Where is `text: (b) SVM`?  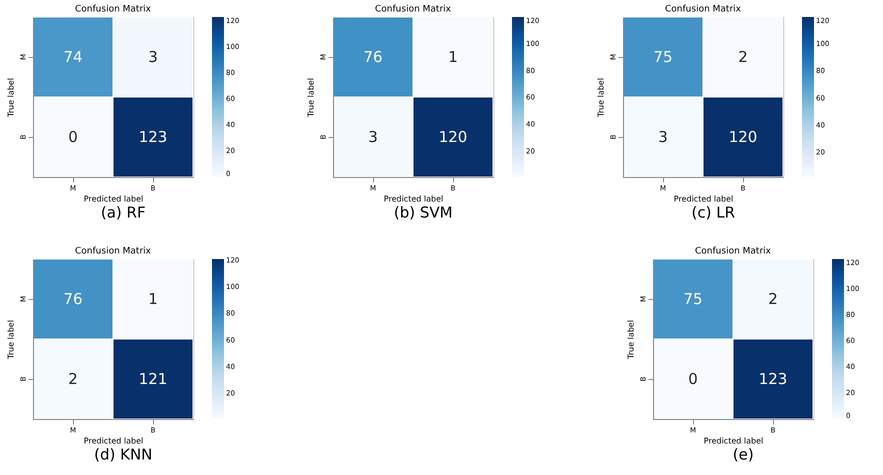 text: (b) SVM is located at coordinates (423, 213).